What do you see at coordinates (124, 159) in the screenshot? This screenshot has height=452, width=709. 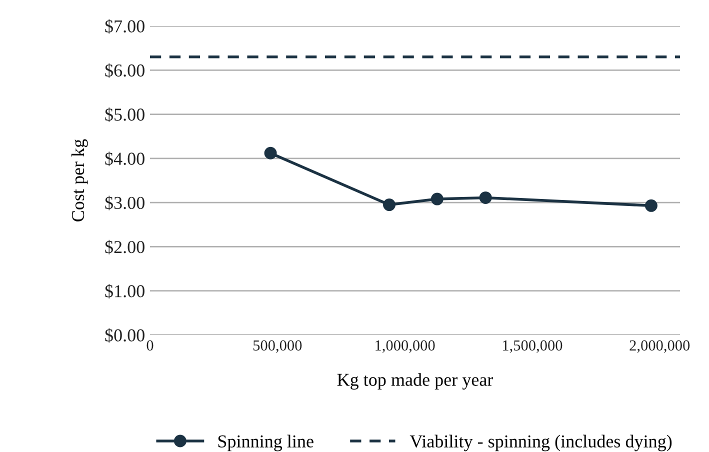 I see `y-tick-label: $4.00` at bounding box center [124, 159].